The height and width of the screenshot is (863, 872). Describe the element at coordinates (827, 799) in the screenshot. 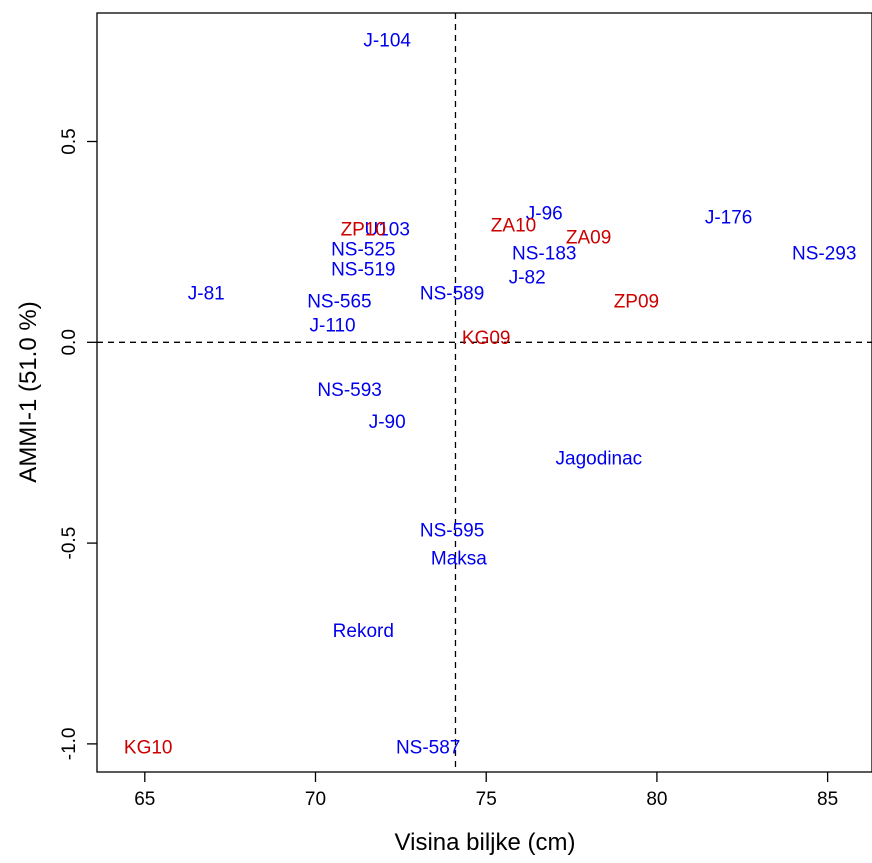

I see `x-tick-label: 85` at that location.